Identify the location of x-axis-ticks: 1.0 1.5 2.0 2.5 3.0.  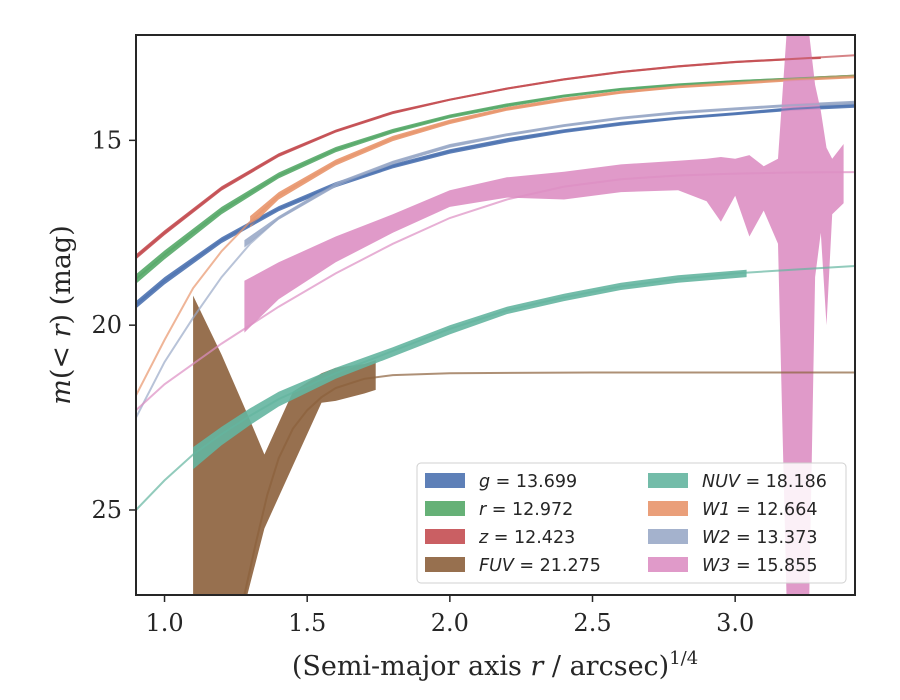
(449, 616).